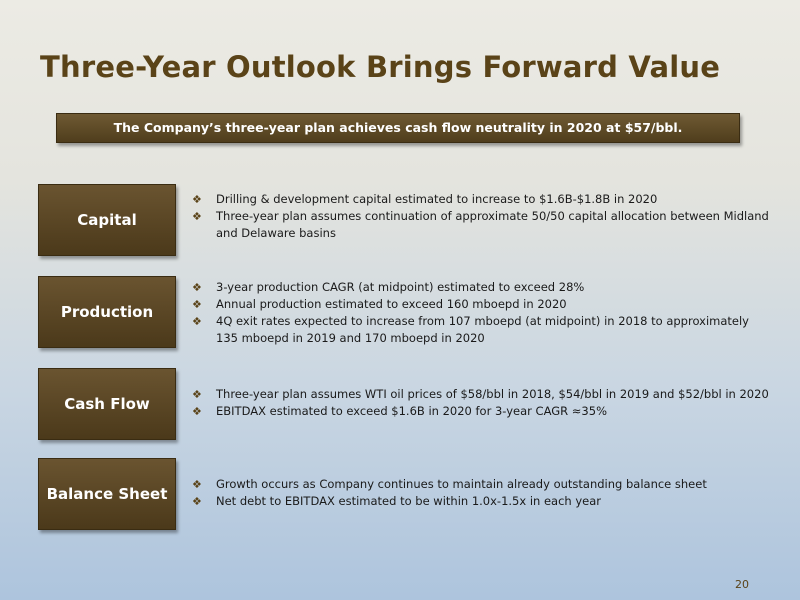 The image size is (800, 600). What do you see at coordinates (107, 220) in the screenshot?
I see `category-capital: Capital` at bounding box center [107, 220].